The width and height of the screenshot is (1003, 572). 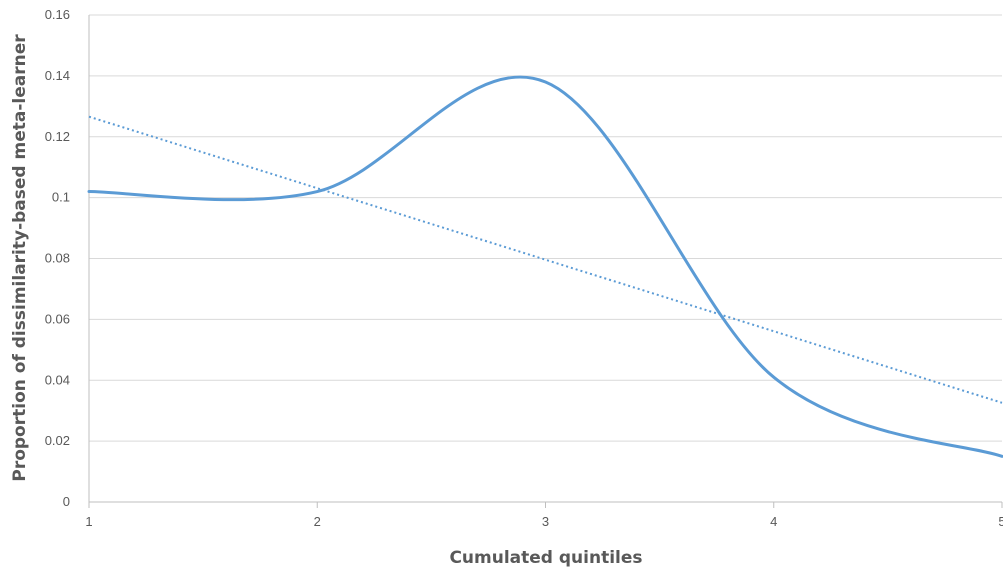 What do you see at coordinates (545, 558) in the screenshot?
I see `x-axis-title: Cumulated quintiles` at bounding box center [545, 558].